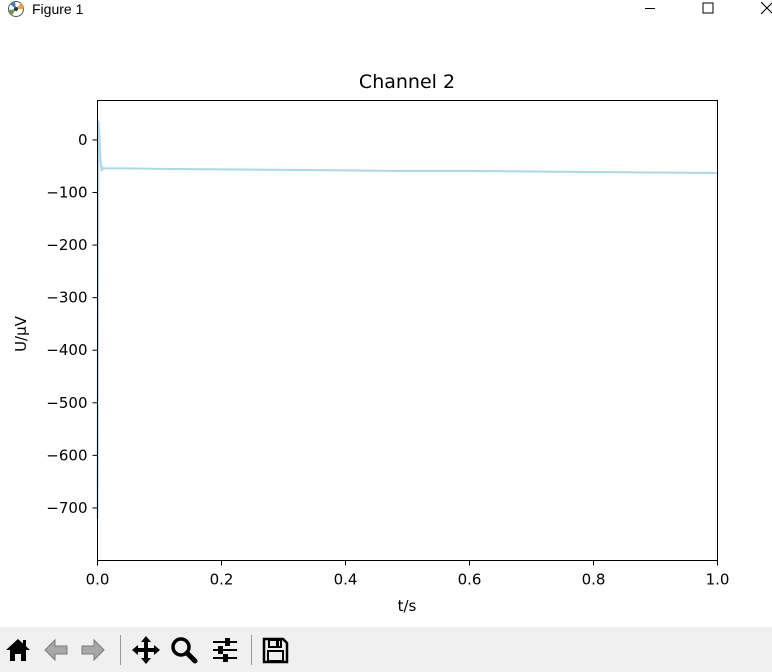 This screenshot has height=672, width=772. I want to click on forward-button, so click(93, 650).